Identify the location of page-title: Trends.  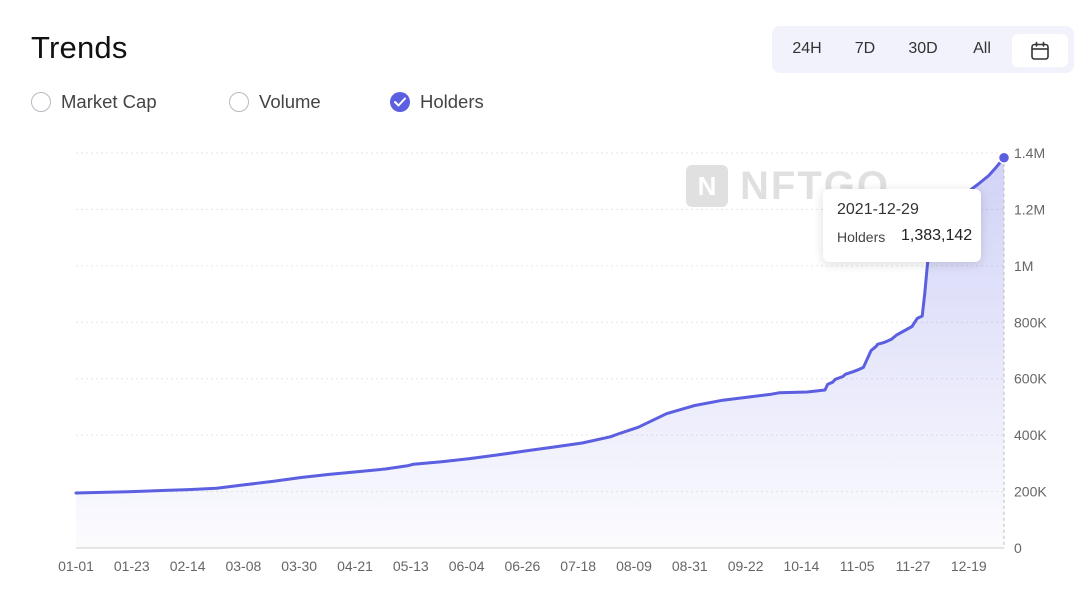
(79, 47).